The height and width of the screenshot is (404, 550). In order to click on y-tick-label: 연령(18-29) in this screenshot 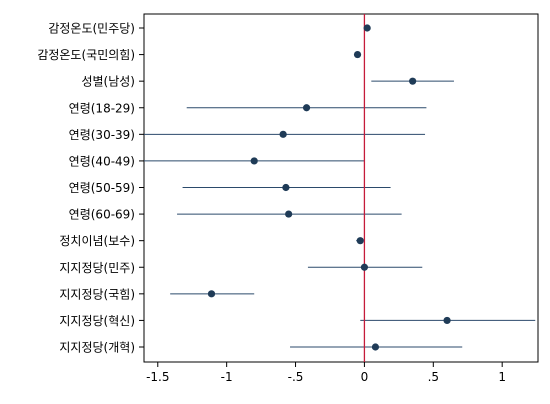, I will do `click(102, 108)`.